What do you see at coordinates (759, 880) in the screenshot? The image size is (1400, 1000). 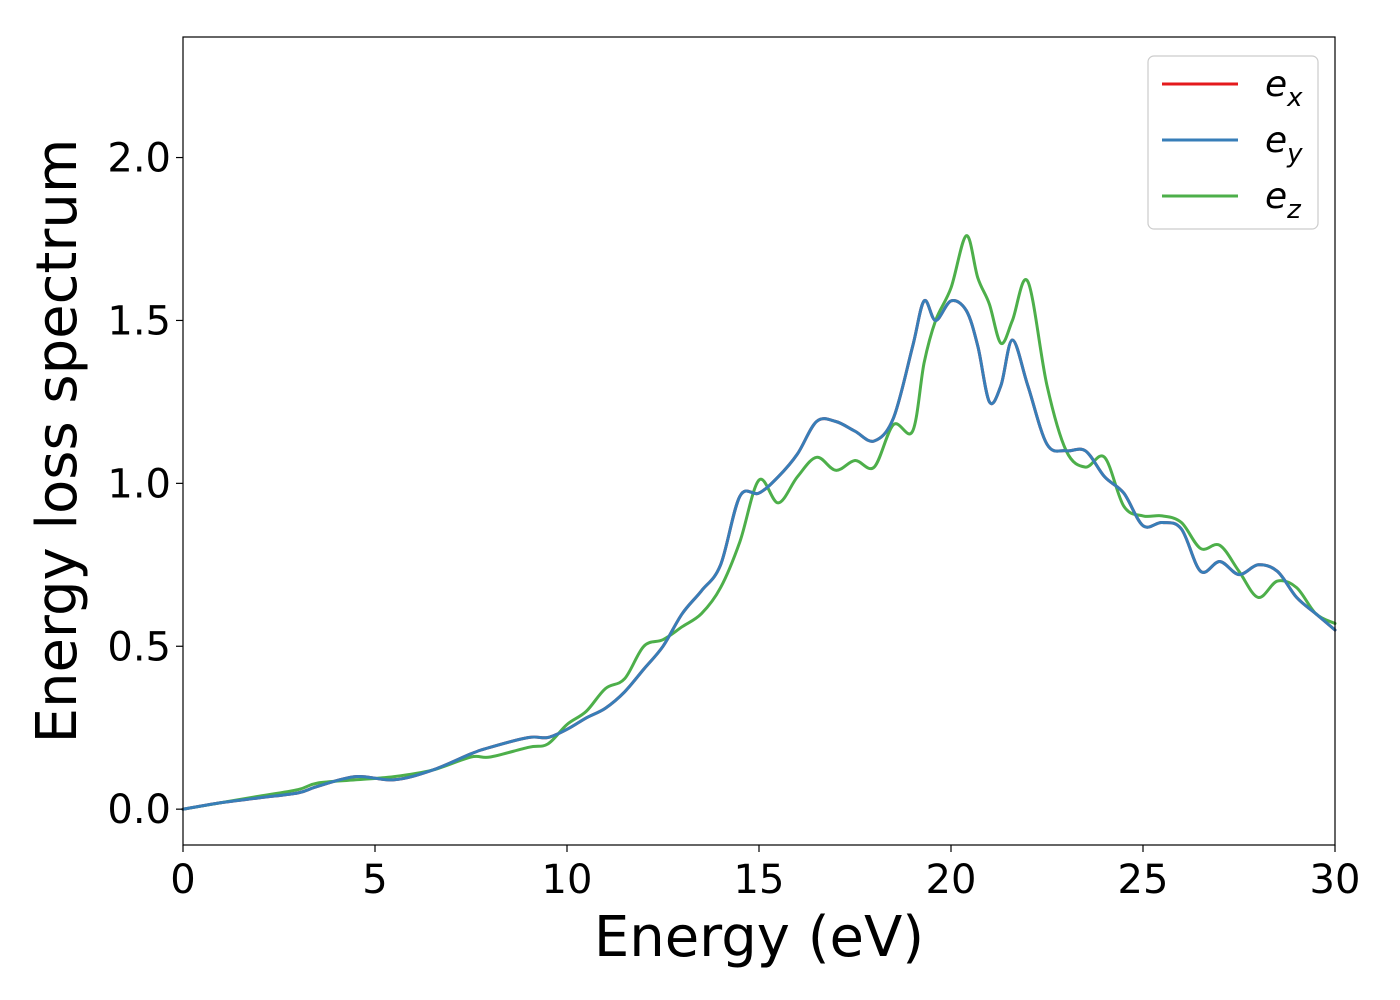 I see `x-tick-label: 15` at bounding box center [759, 880].